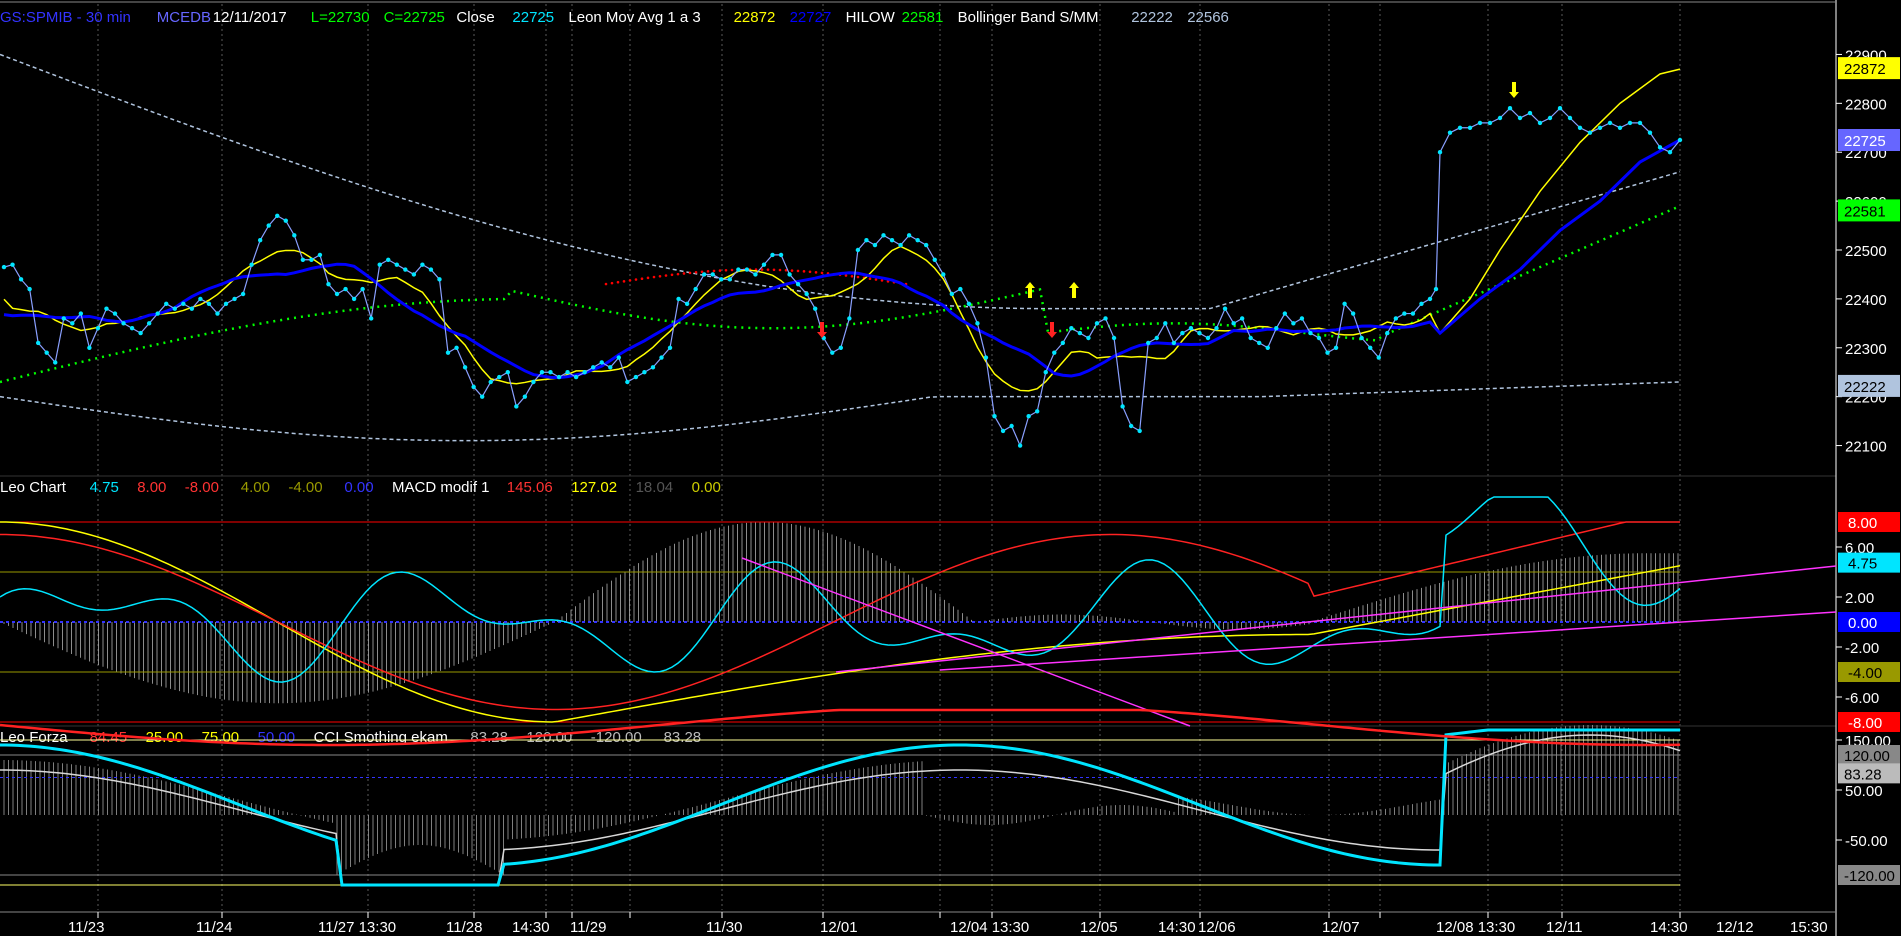  What do you see at coordinates (277, 737) in the screenshot?
I see `legend-item: 50.00` at bounding box center [277, 737].